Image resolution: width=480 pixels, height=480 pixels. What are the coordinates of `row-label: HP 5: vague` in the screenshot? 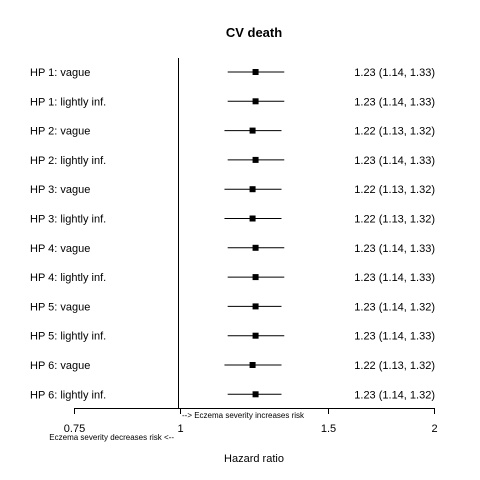 It's located at (60, 307).